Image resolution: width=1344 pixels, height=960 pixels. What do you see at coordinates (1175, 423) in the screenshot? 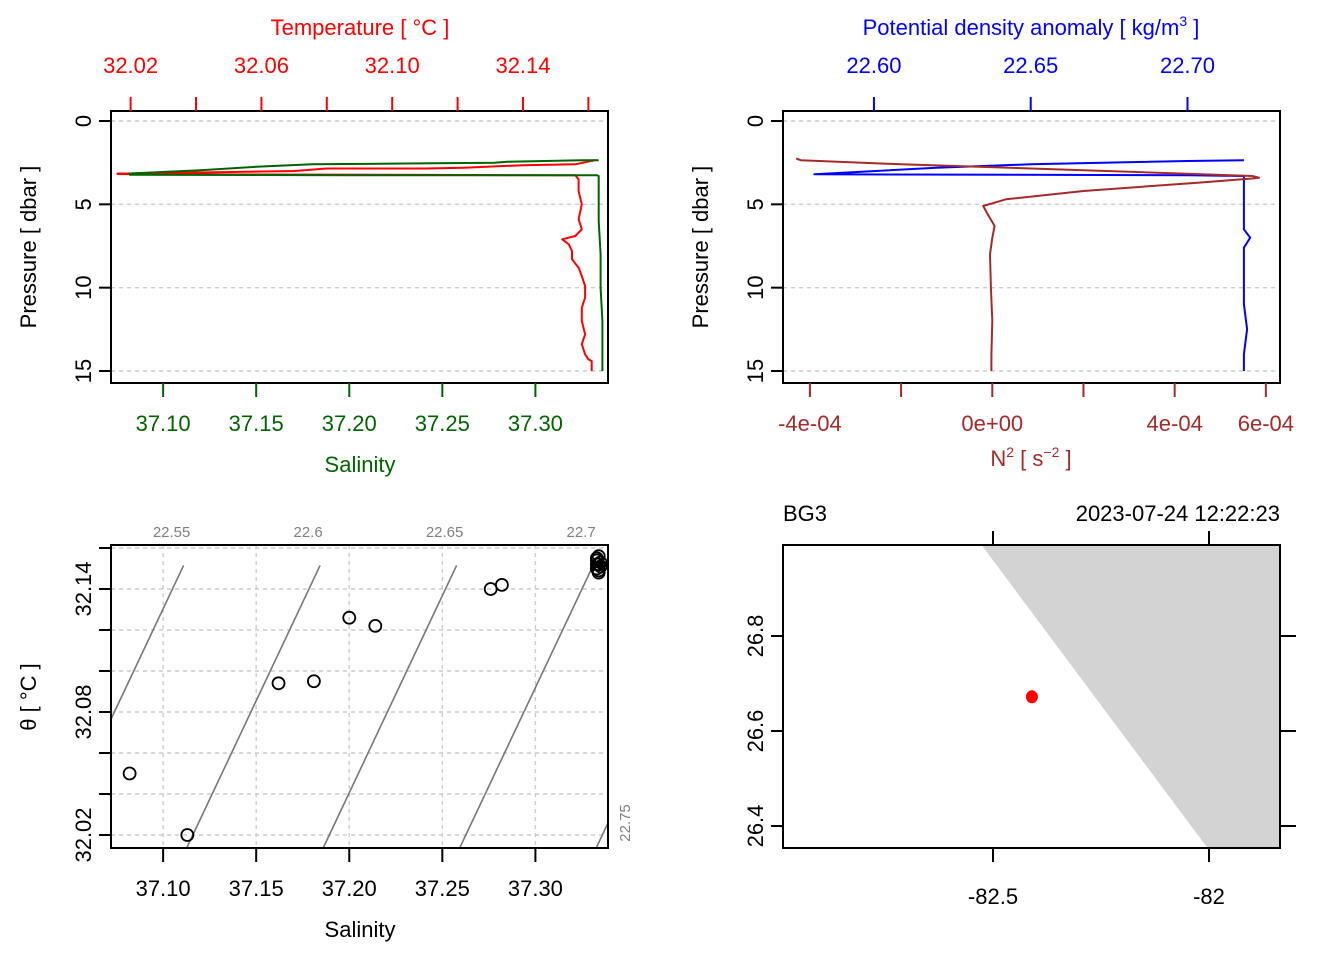
I see `bottom-tick-label: 4e-04` at bounding box center [1175, 423].